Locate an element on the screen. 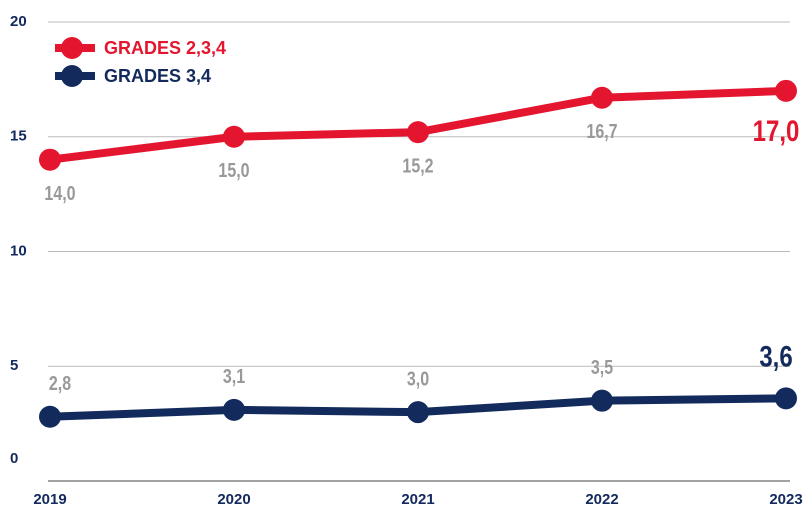 Image resolution: width=808 pixels, height=512 pixels. x-tick-label: 2019 is located at coordinates (49, 499).